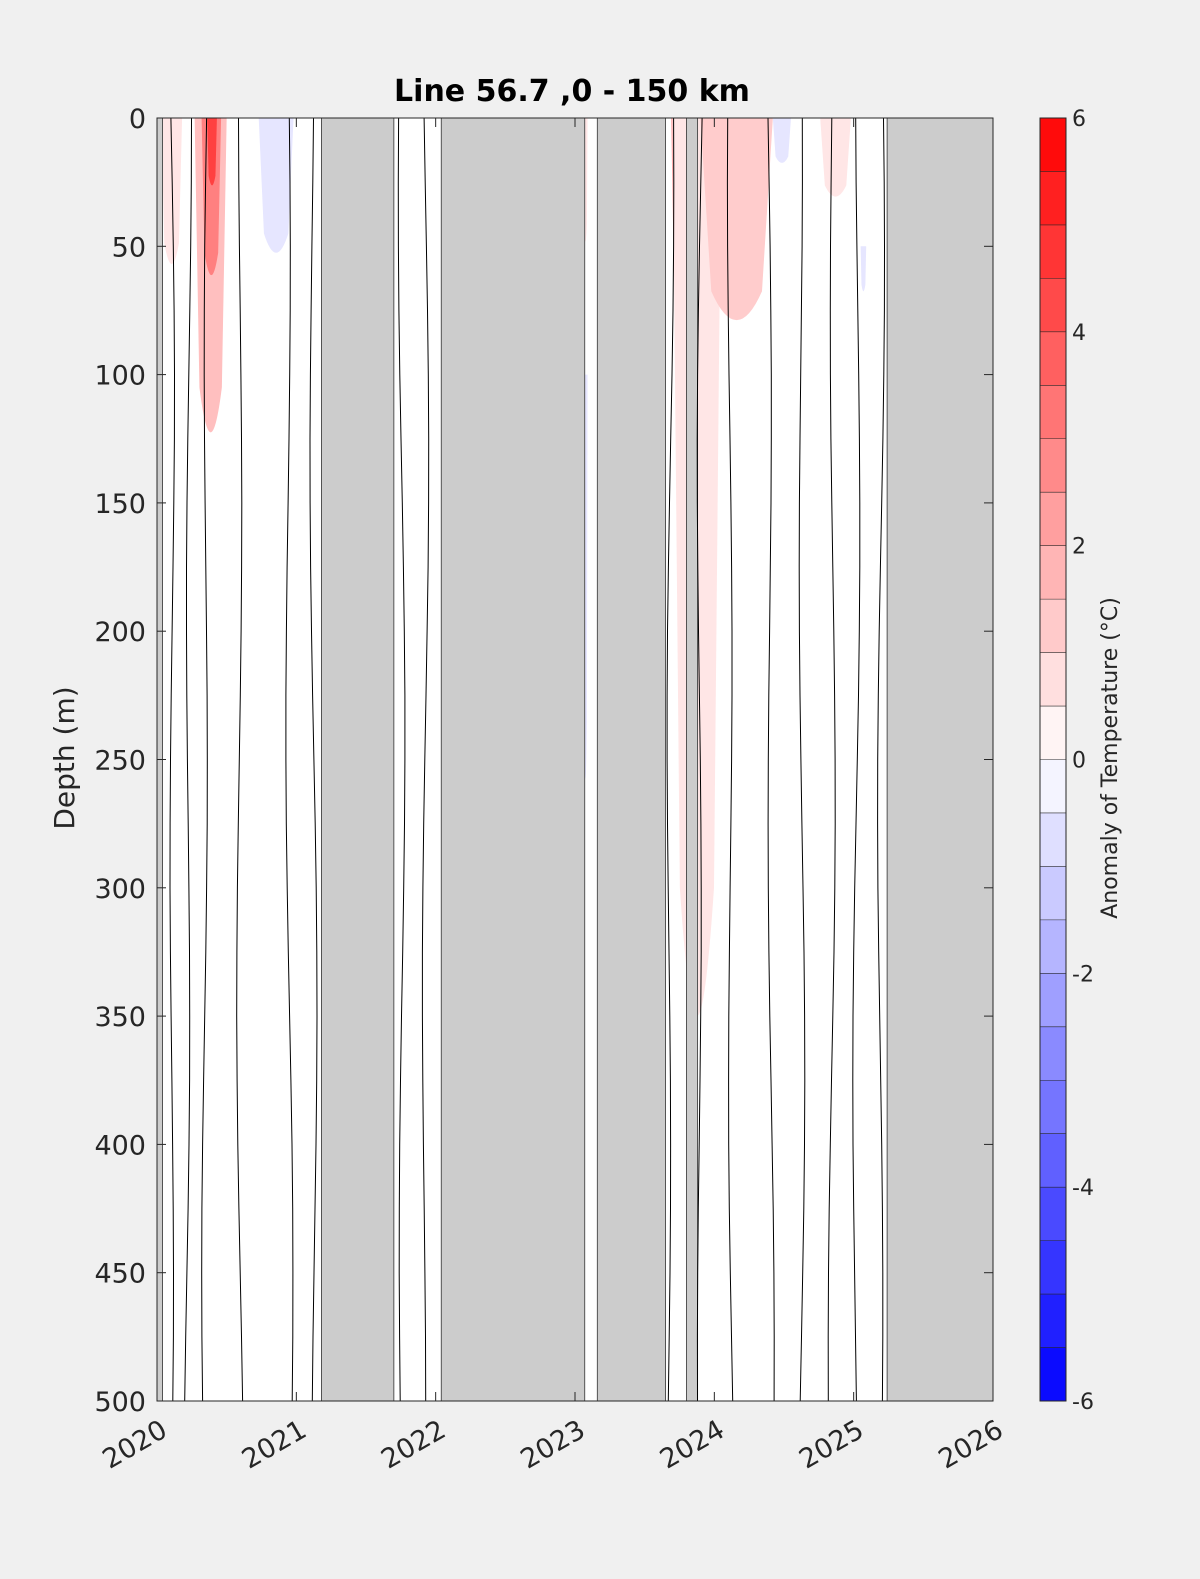 This screenshot has height=1579, width=1200. Describe the element at coordinates (129, 247) in the screenshot. I see `y-tick-label: 50` at that location.